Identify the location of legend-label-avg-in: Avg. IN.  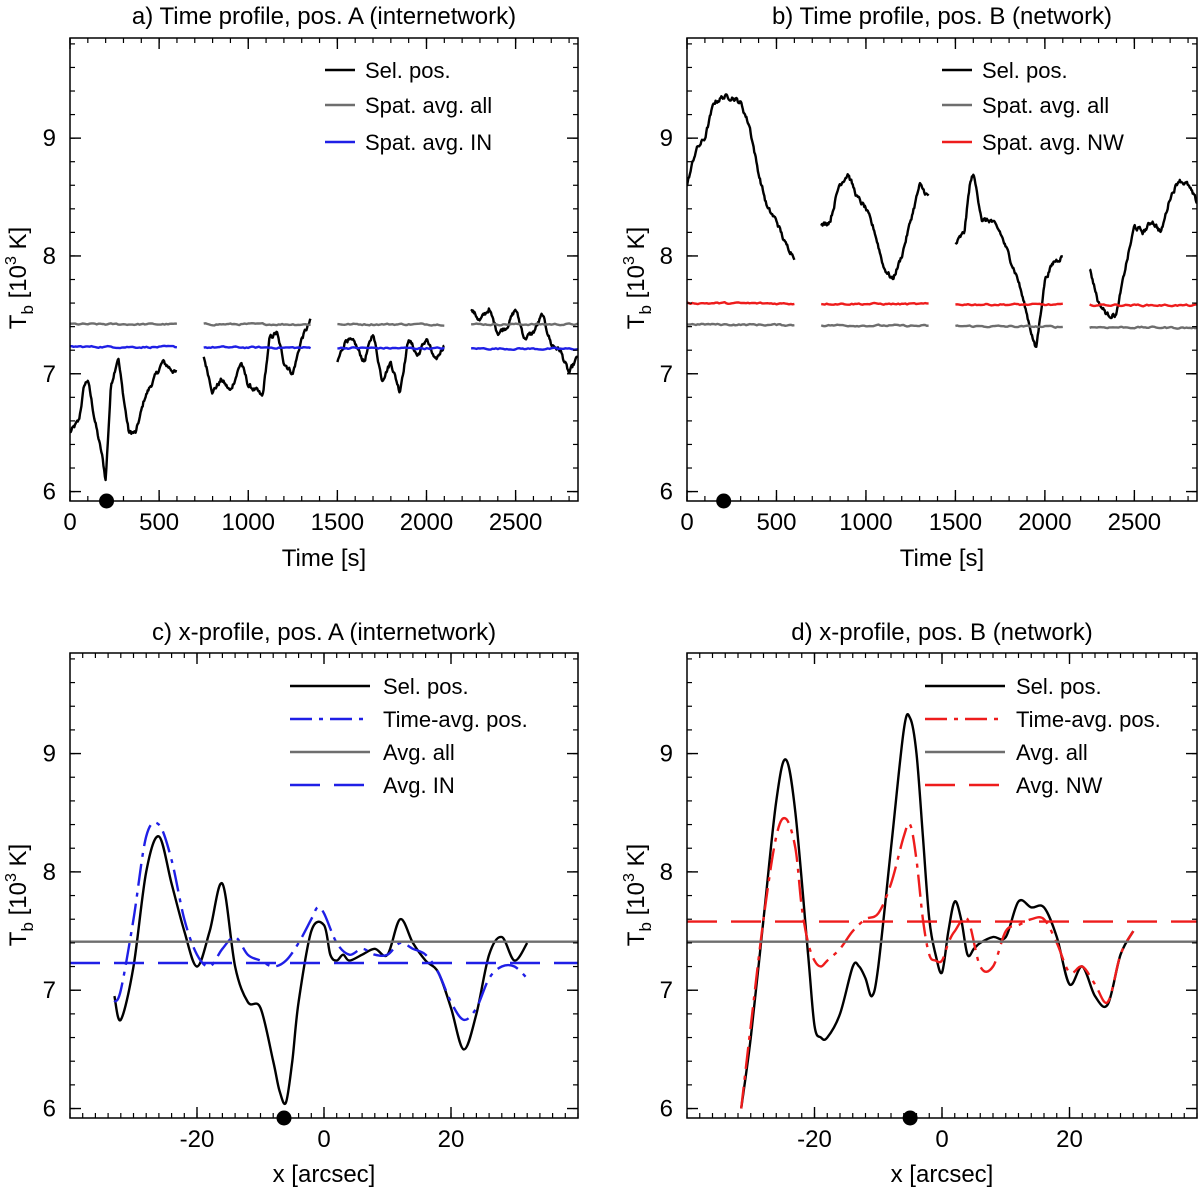
(419, 785).